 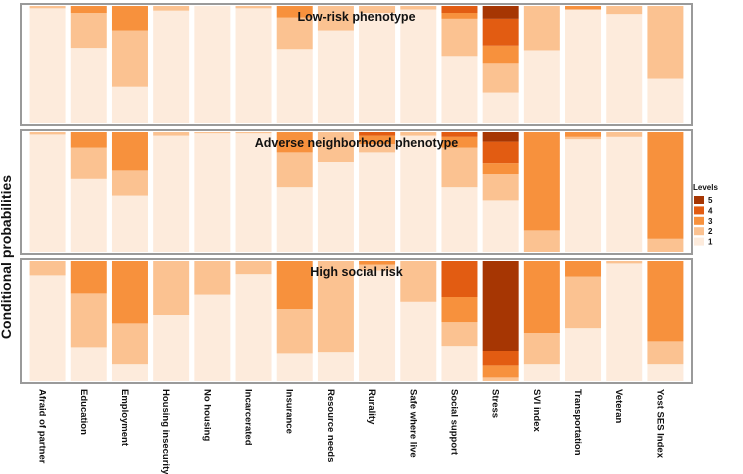 I want to click on x-tick-label: Resource needs, so click(x=330, y=425).